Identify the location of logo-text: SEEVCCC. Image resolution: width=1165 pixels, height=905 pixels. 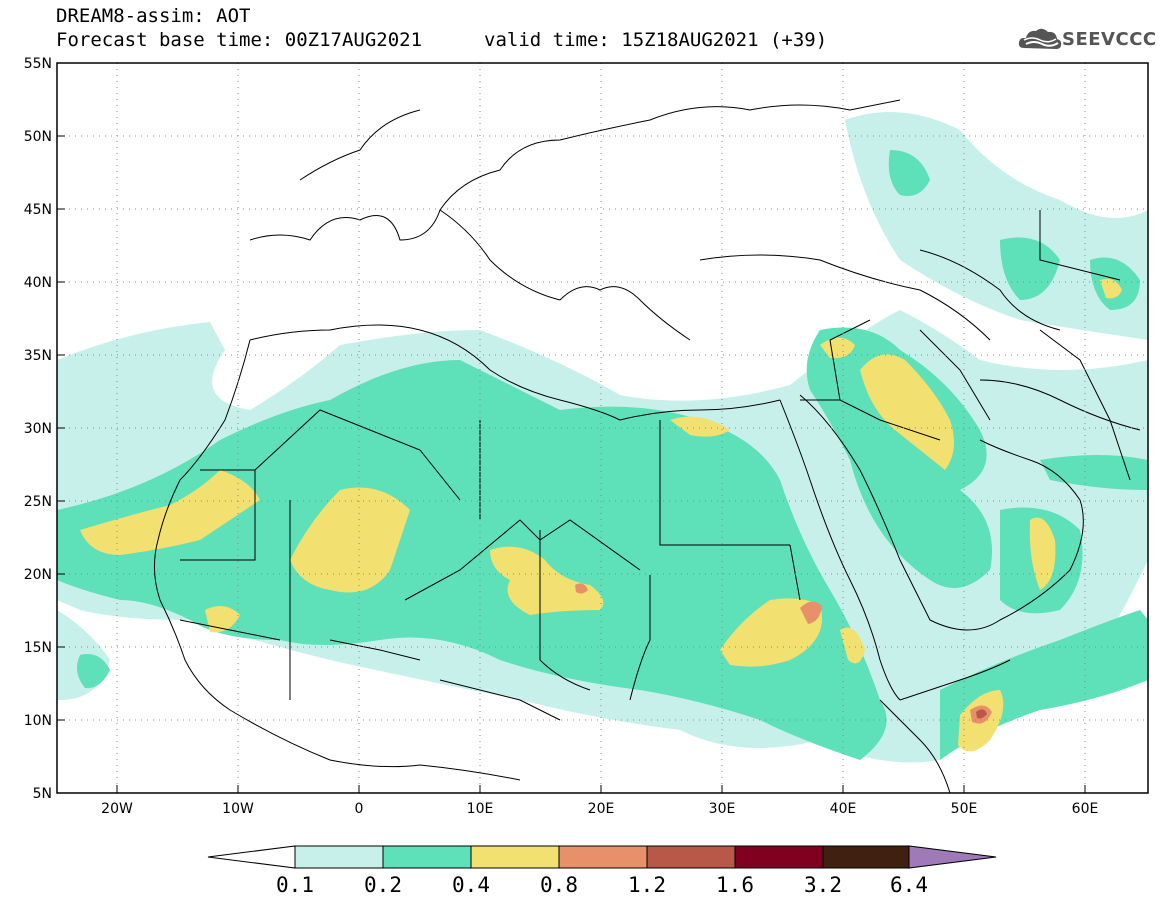
(1109, 39).